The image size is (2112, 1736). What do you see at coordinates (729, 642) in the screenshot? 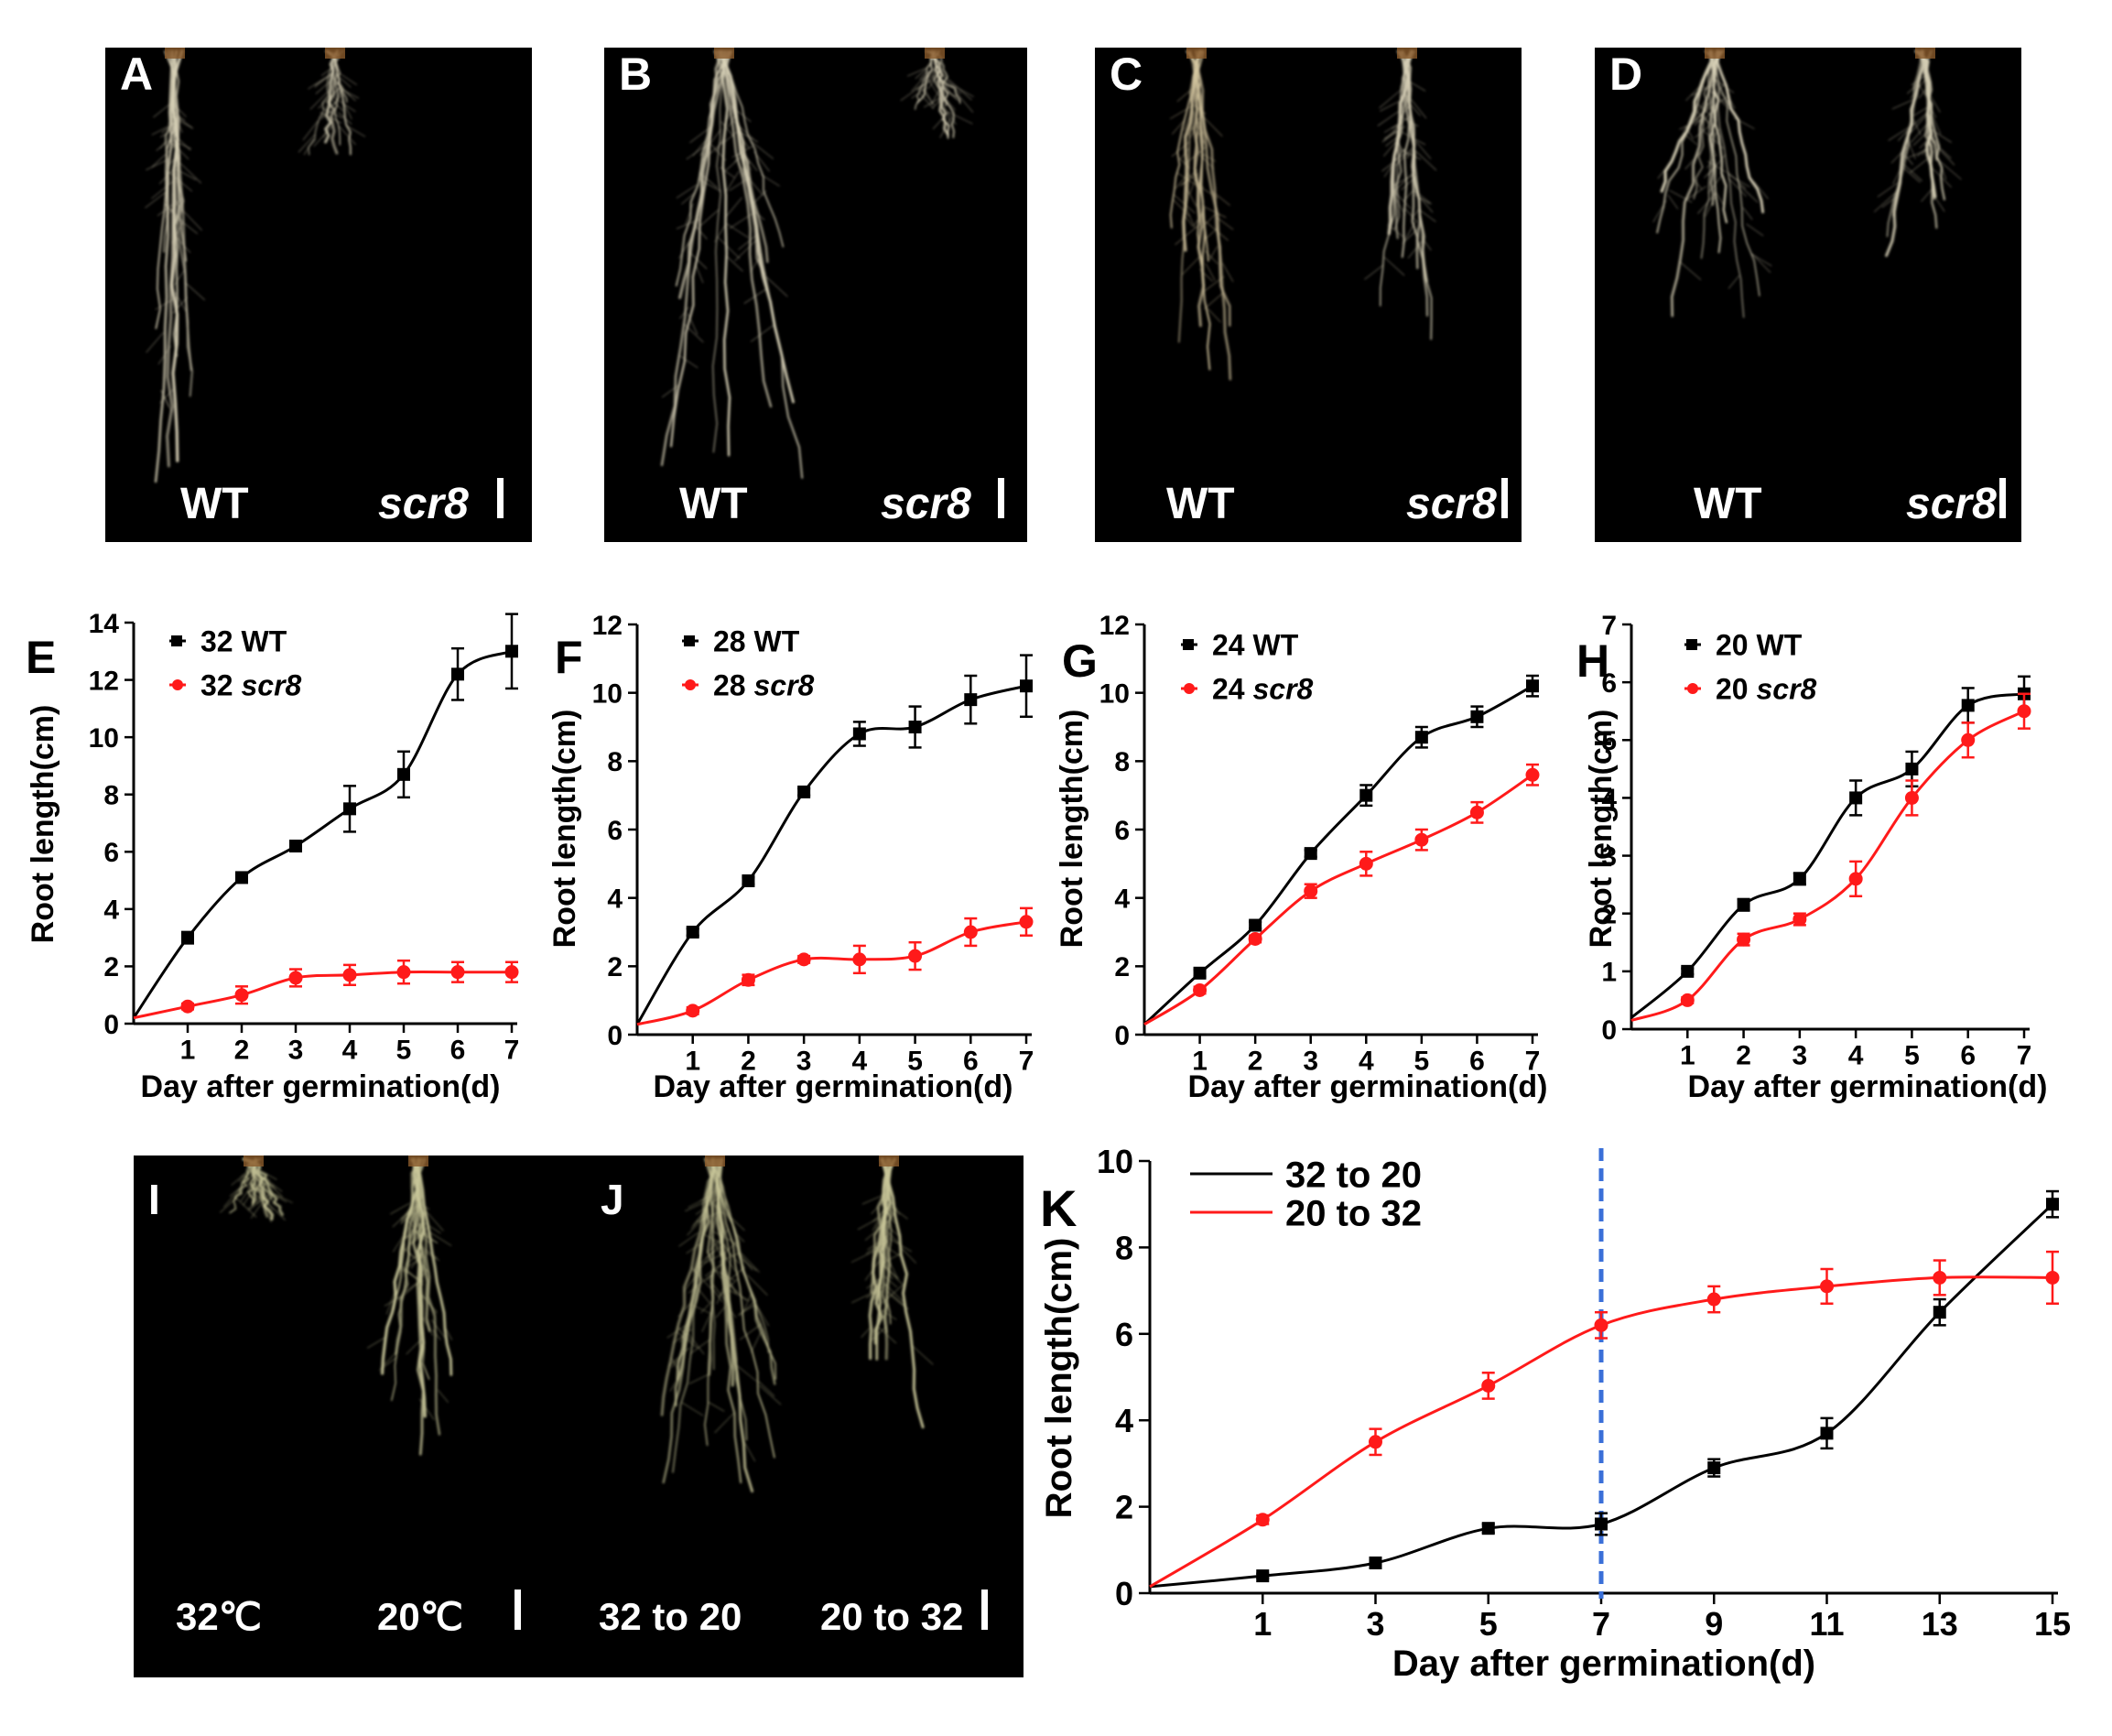
I see `legend-label-prefix: 28` at bounding box center [729, 642].